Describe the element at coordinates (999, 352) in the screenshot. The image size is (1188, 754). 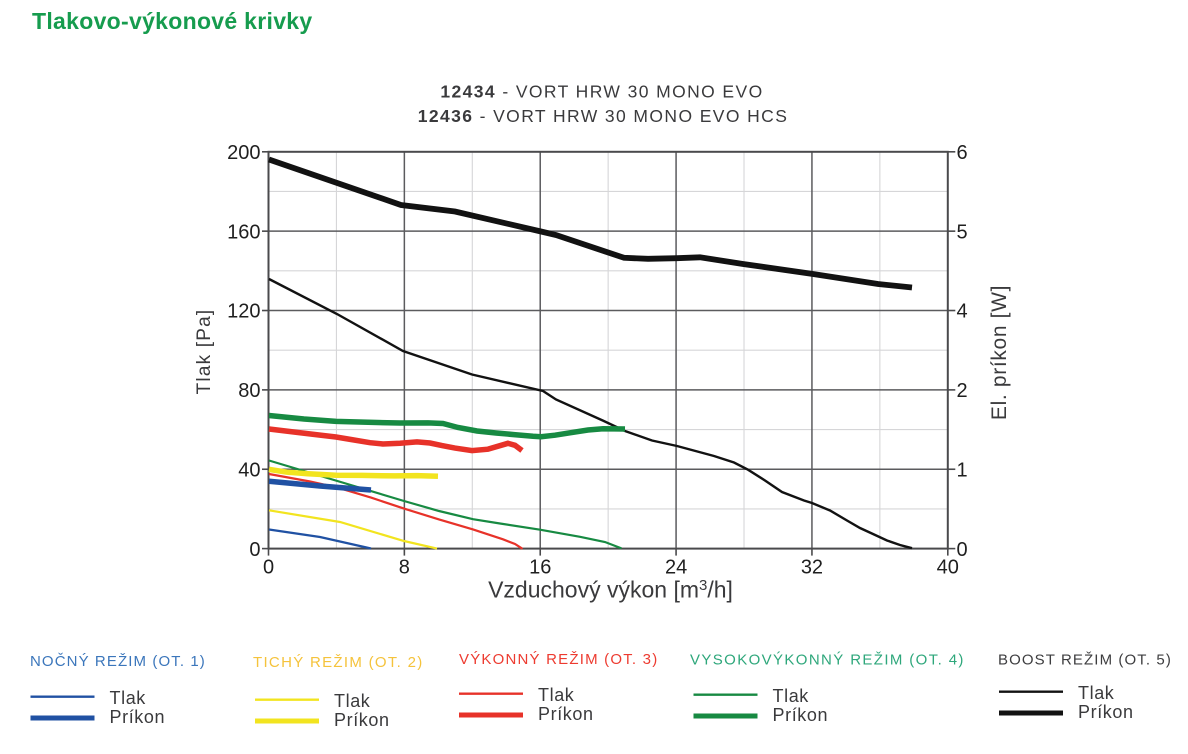
I see `svg-text: El. príkon [W]` at that location.